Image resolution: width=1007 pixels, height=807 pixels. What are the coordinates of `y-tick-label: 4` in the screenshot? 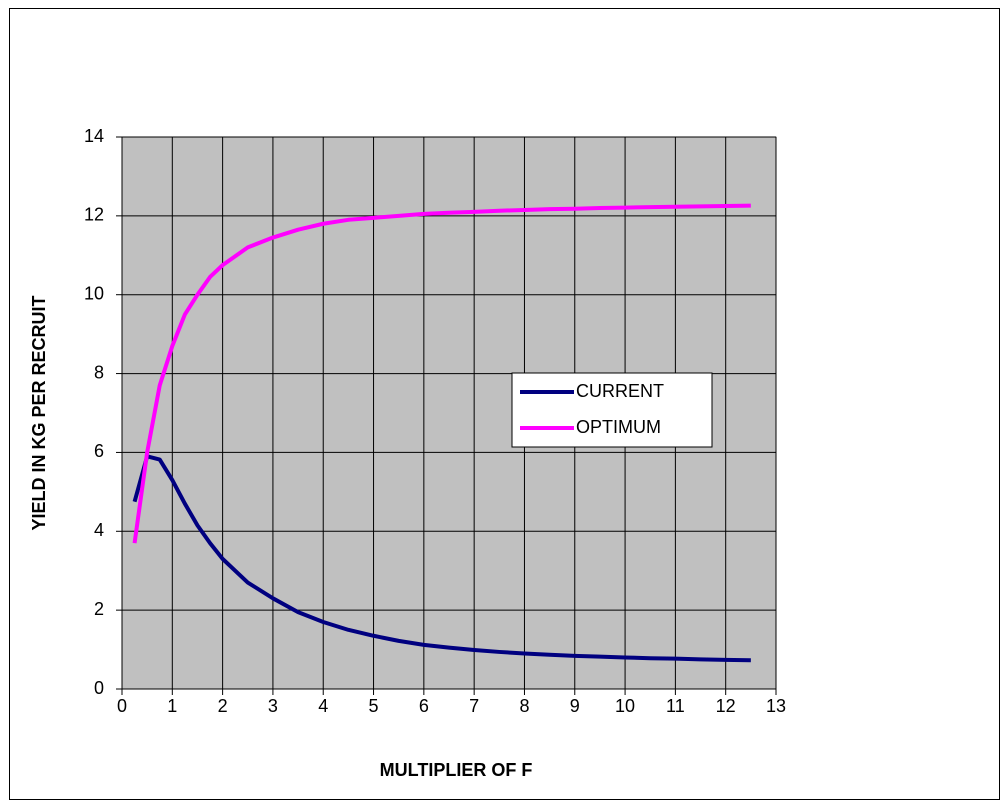 It's located at (99, 530).